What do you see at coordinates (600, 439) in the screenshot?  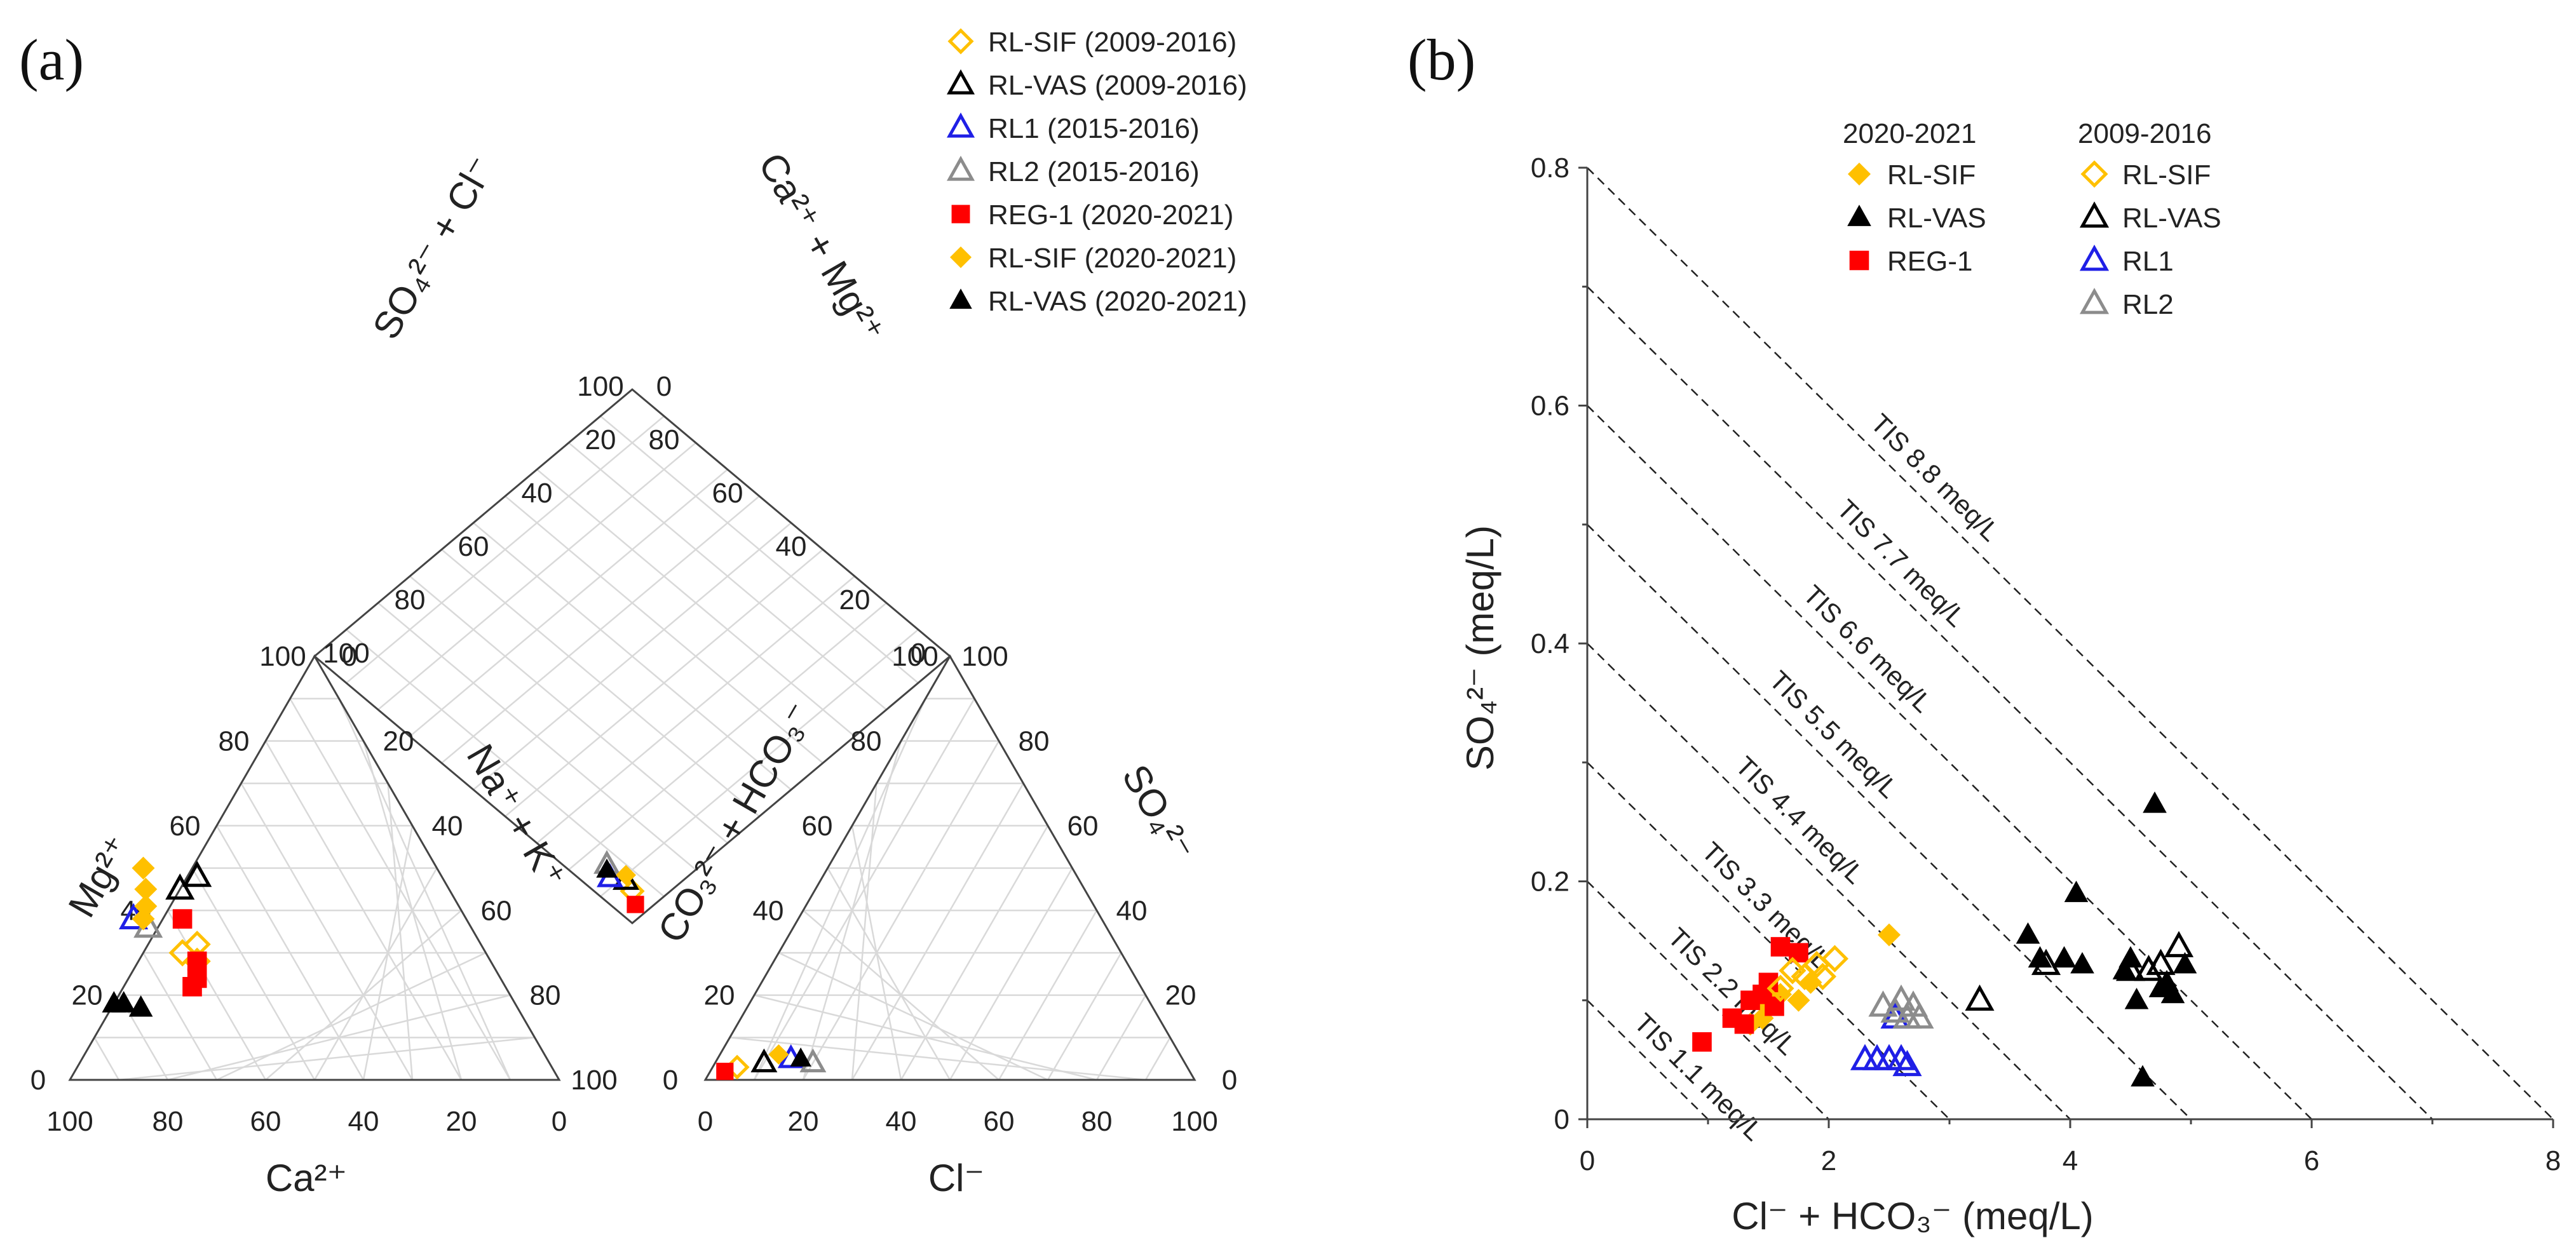 I see `diamond-right-tick: 20` at bounding box center [600, 439].